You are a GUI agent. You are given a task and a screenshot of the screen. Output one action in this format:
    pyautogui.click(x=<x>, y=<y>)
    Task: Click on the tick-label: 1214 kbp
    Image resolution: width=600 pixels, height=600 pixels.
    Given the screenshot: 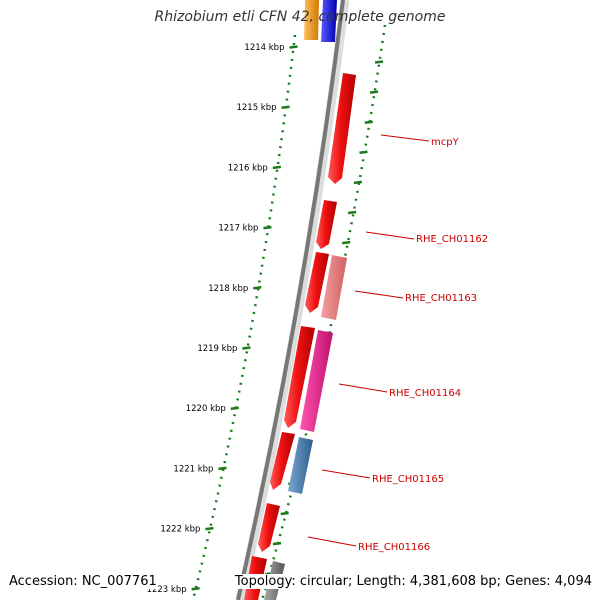 What is the action you would take?
    pyautogui.click(x=264, y=48)
    